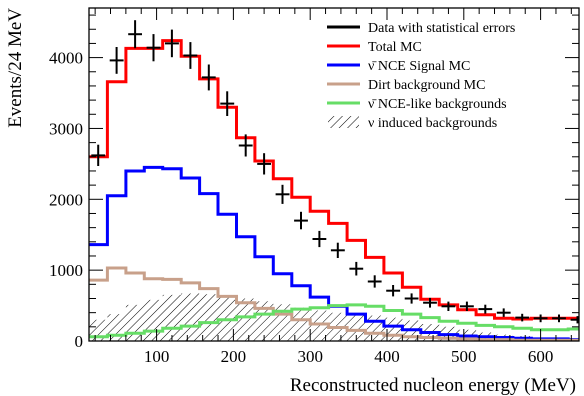 The image size is (584, 396). I want to click on legend-label: Dirt background MC, so click(426, 85).